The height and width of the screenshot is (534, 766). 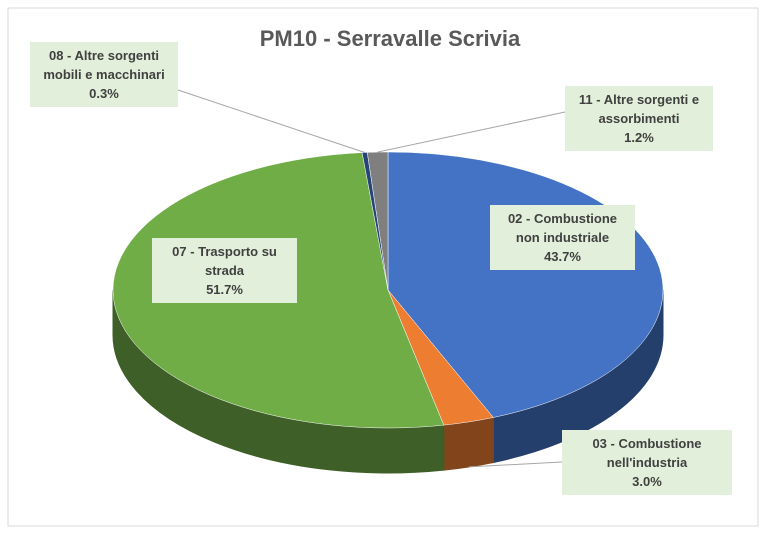 What do you see at coordinates (224, 261) in the screenshot?
I see `category-label: 07 - Trasporto su strada` at bounding box center [224, 261].